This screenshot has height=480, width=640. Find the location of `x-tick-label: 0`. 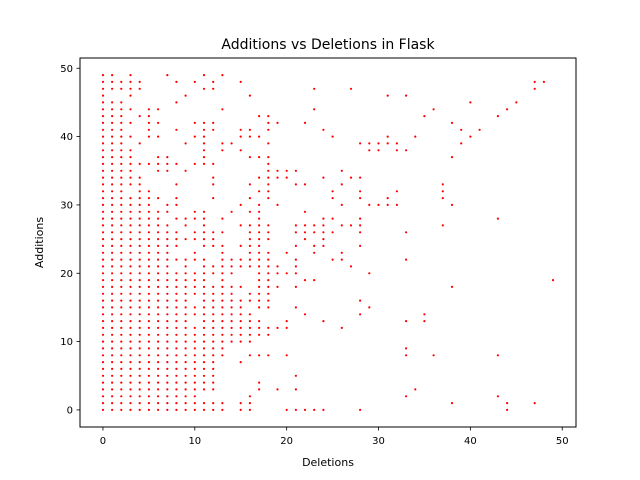

x-tick-label: 0 is located at coordinates (103, 441).